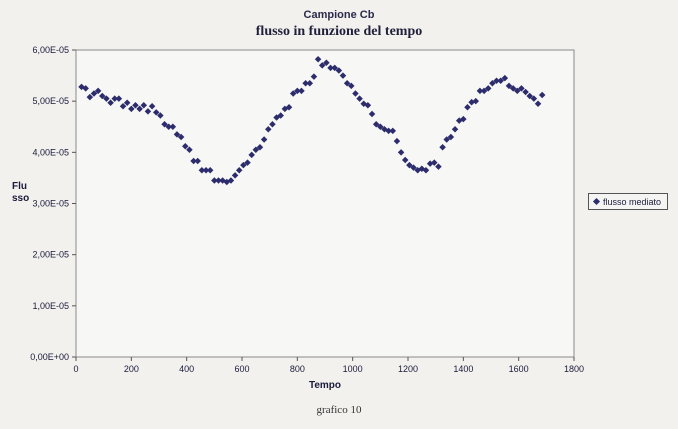  What do you see at coordinates (50, 204) in the screenshot?
I see `y-tick-label: 3,00E-05` at bounding box center [50, 204].